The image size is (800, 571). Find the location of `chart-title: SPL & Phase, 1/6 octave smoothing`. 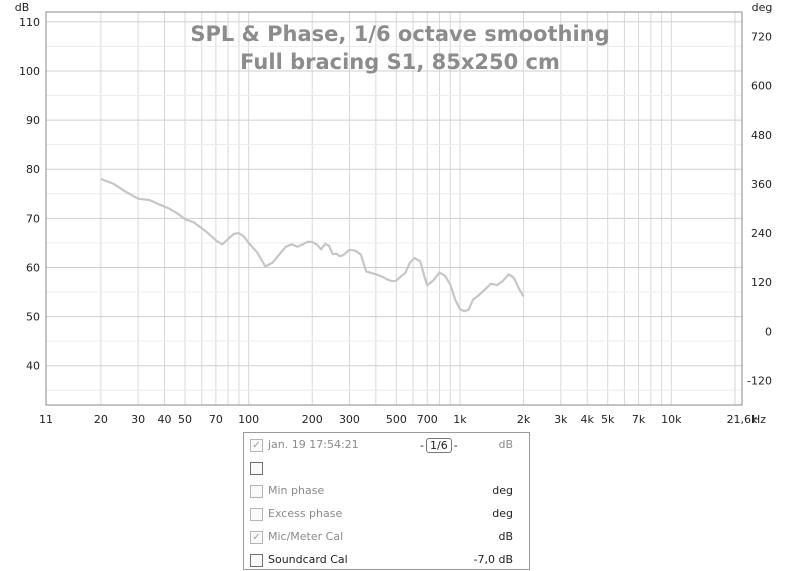

chart-title: SPL & Phase, 1/6 octave smoothing is located at coordinates (399, 34).